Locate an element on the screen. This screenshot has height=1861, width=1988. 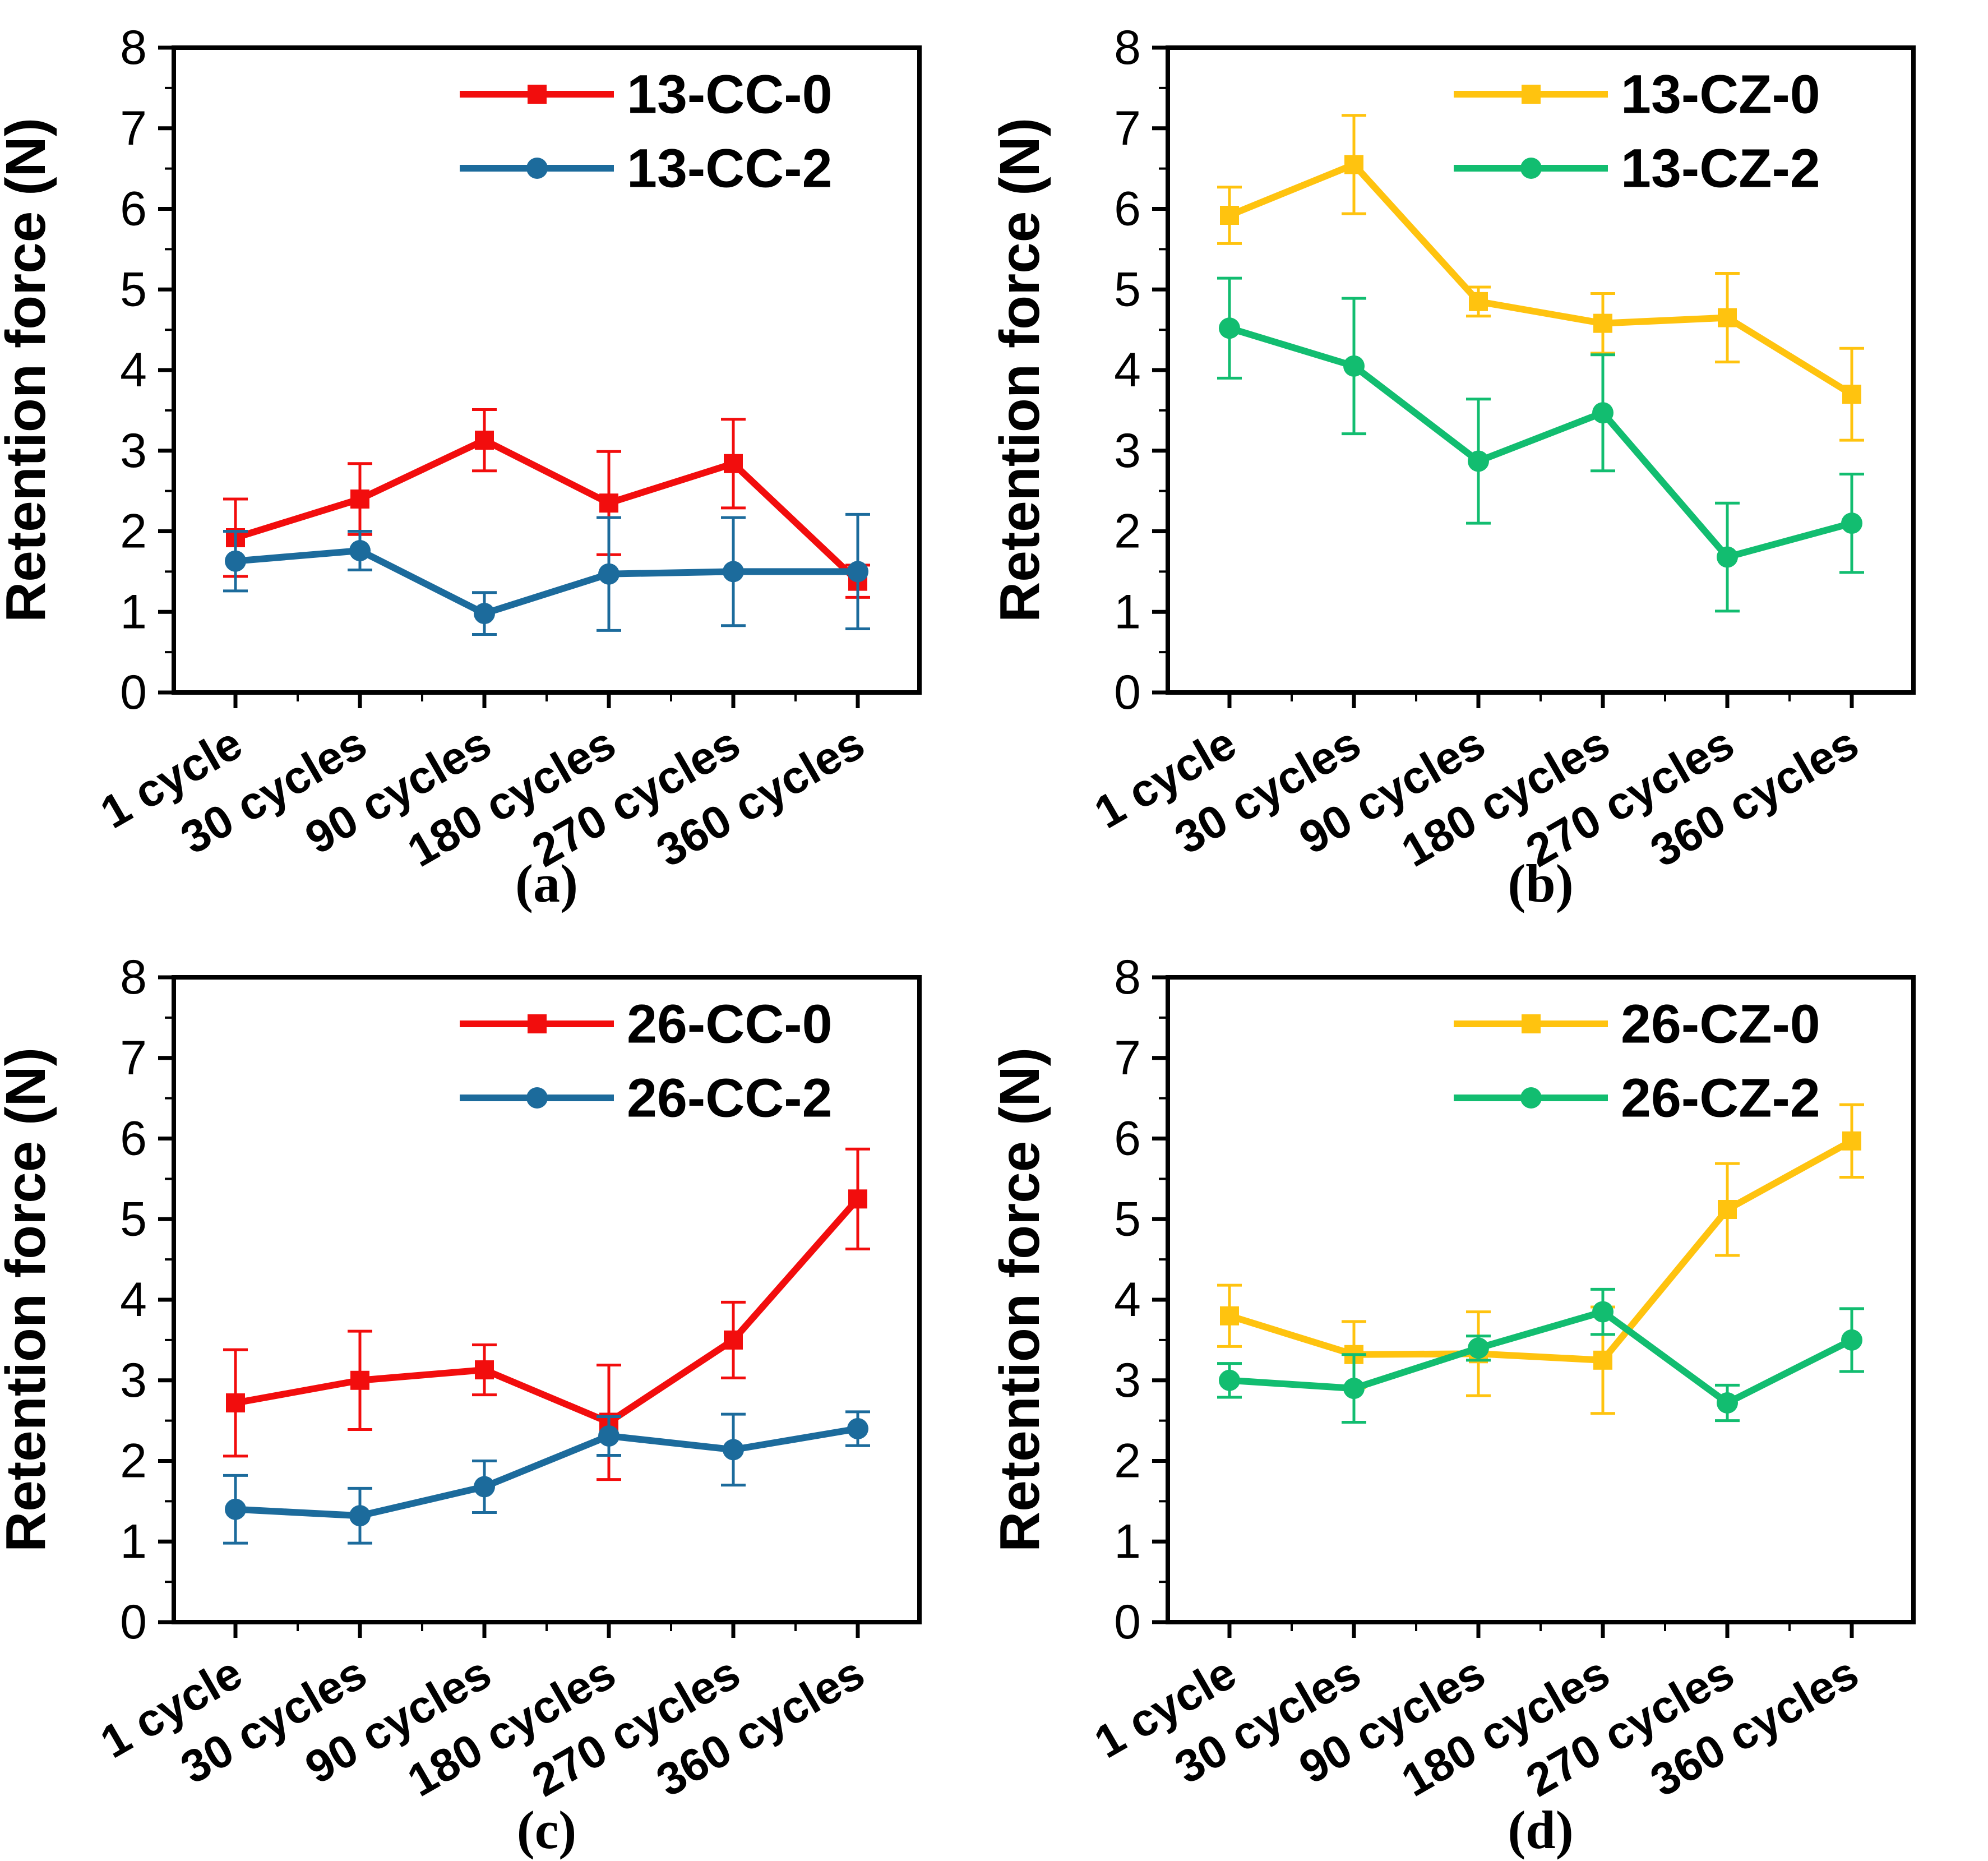
legend-label: 13-CC-2 is located at coordinates (730, 168).